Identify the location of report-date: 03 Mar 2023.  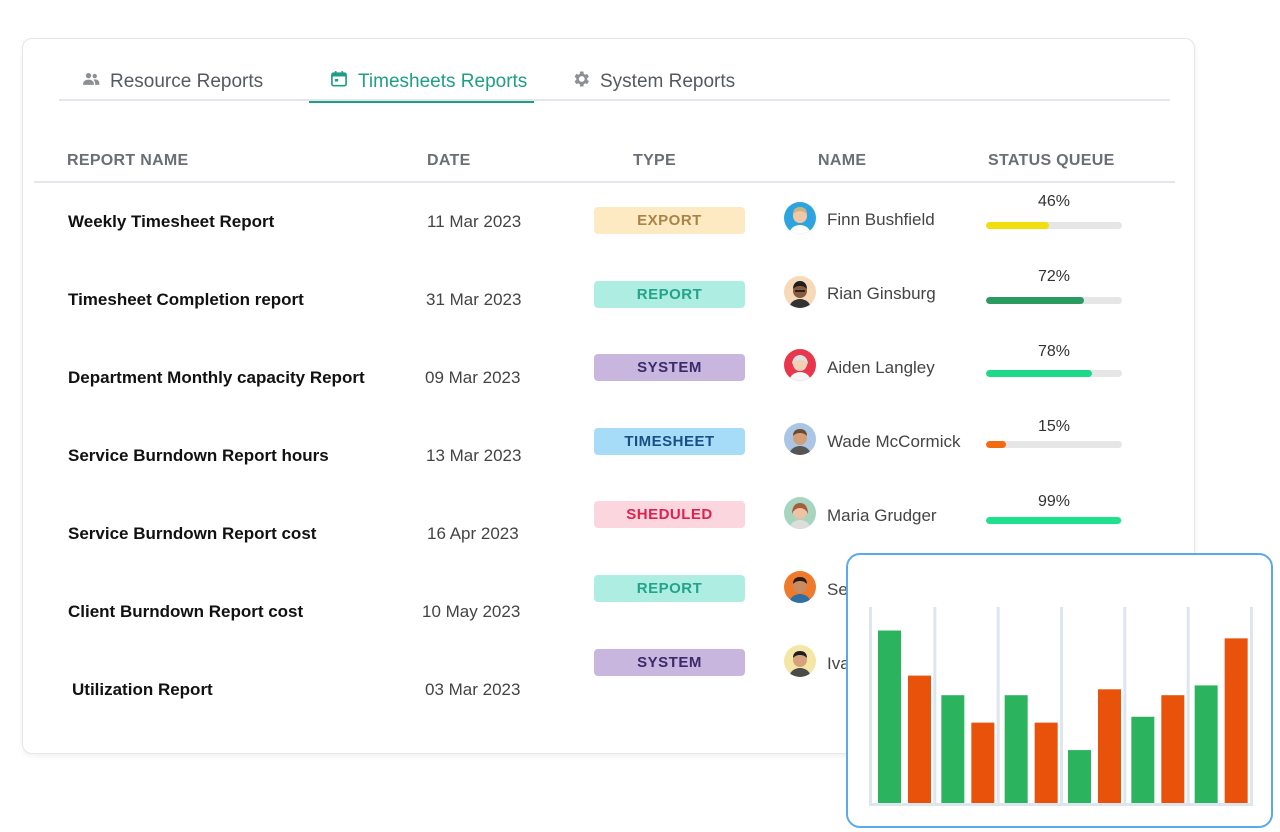
(473, 689).